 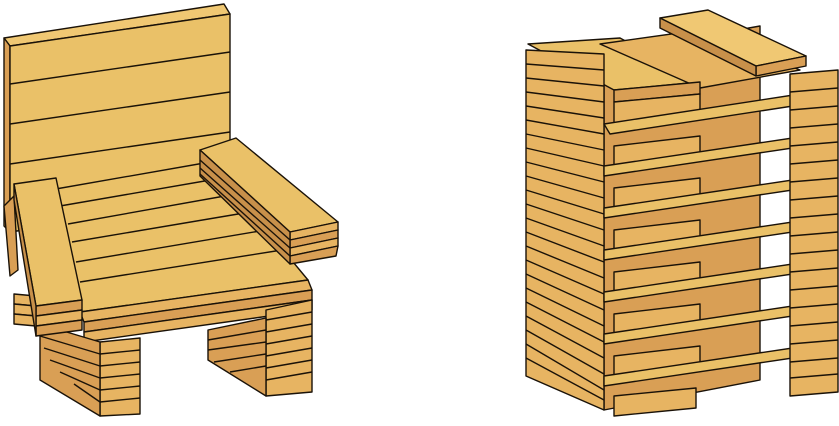 I want to click on chair-seat, so click(x=179, y=237).